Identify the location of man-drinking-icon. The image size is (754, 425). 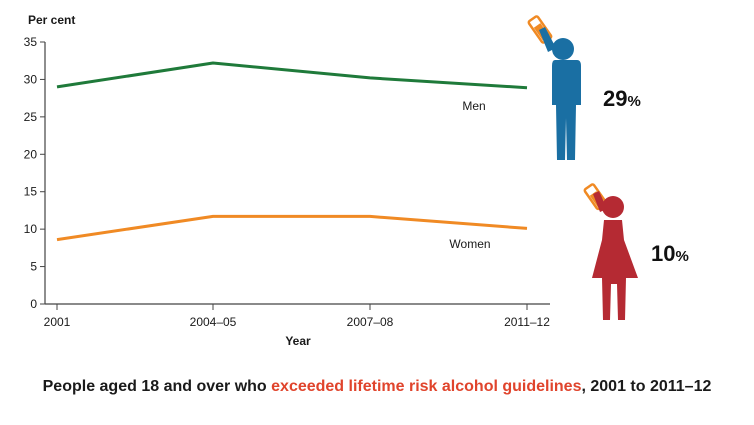
(554, 87).